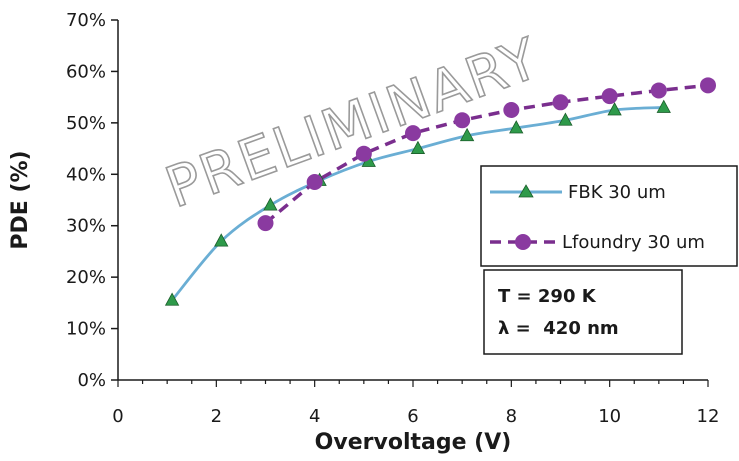  Describe the element at coordinates (216, 416) in the screenshot. I see `x-tick-label: 2` at that location.